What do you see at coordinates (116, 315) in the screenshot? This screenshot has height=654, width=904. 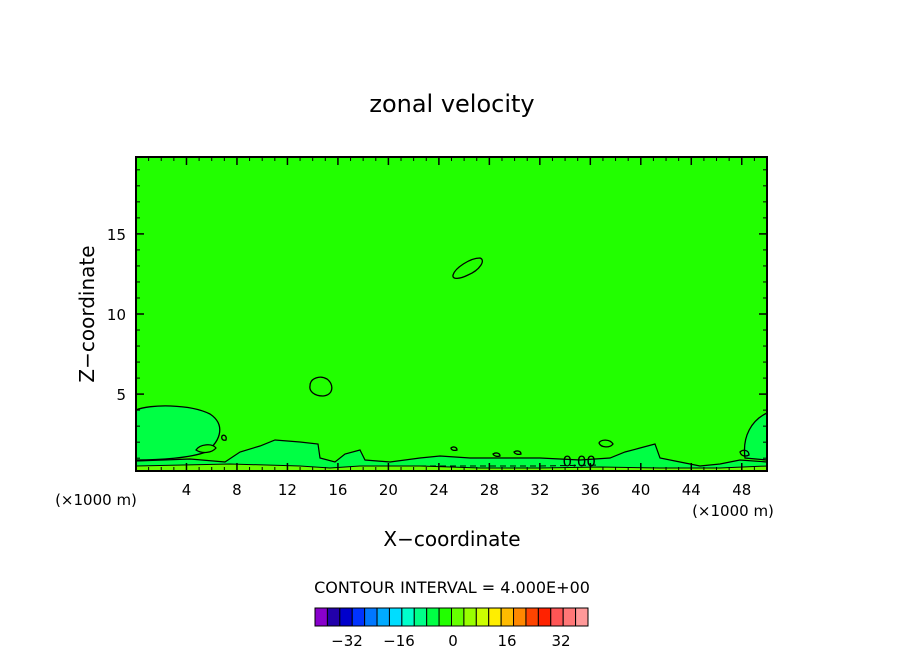 I see `y-tick-label: 10` at bounding box center [116, 315].